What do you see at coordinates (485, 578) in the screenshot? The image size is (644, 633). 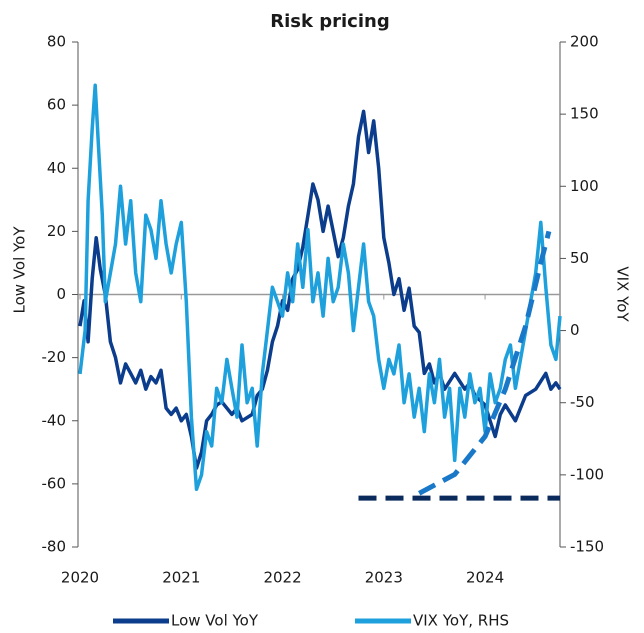 I see `x-tick-label: 2024` at bounding box center [485, 578].